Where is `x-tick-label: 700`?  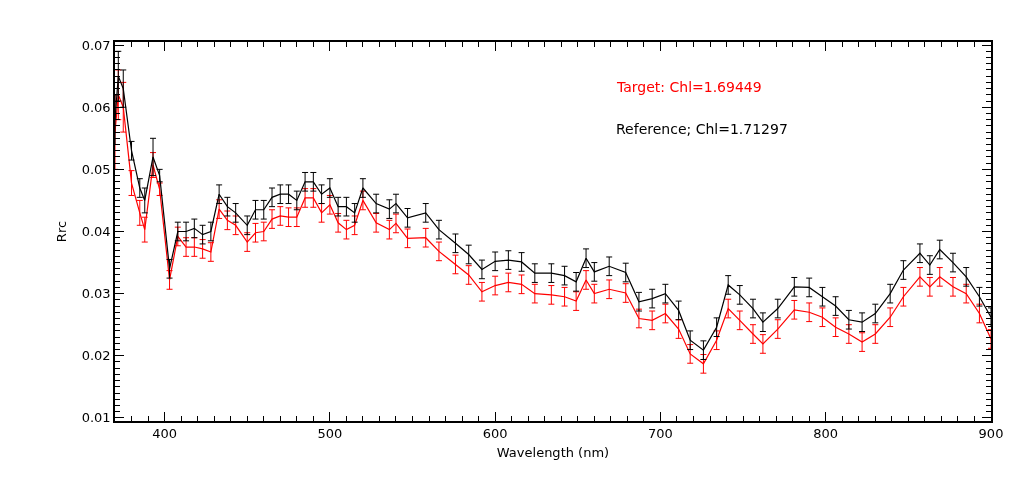
x-tick-label: 700 is located at coordinates (660, 434).